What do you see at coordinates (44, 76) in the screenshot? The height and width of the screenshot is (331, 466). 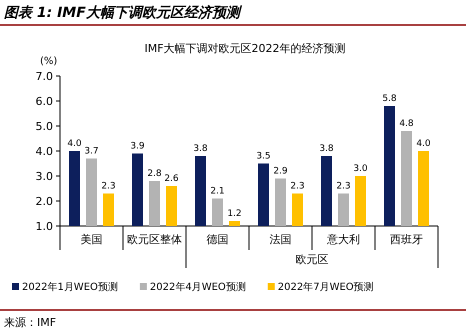 I see `y-tick-label: 7.0` at bounding box center [44, 76].